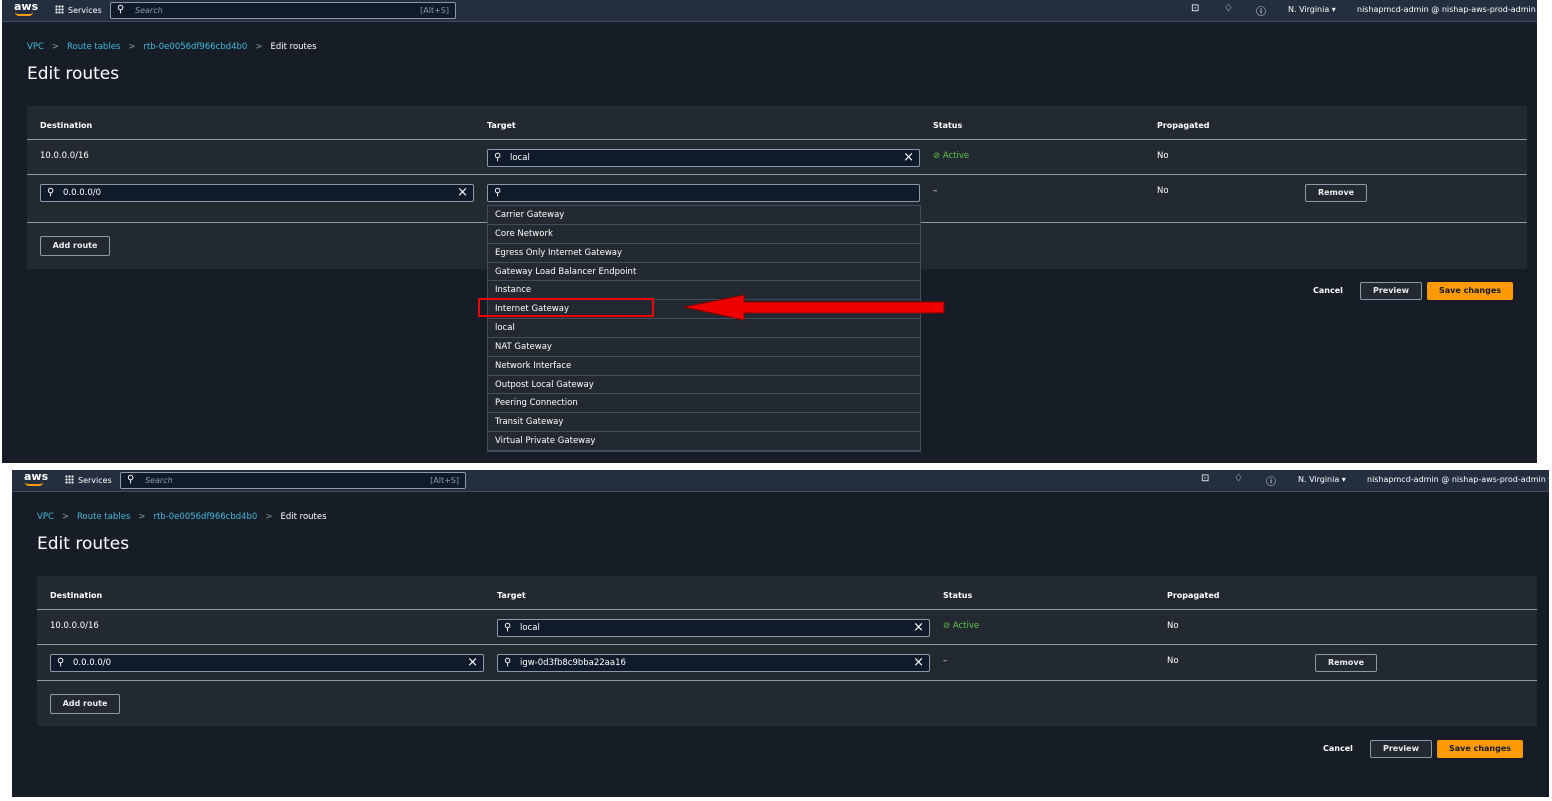 The width and height of the screenshot is (1552, 801). Describe the element at coordinates (704, 234) in the screenshot. I see `dropdown-option: Core Network` at that location.